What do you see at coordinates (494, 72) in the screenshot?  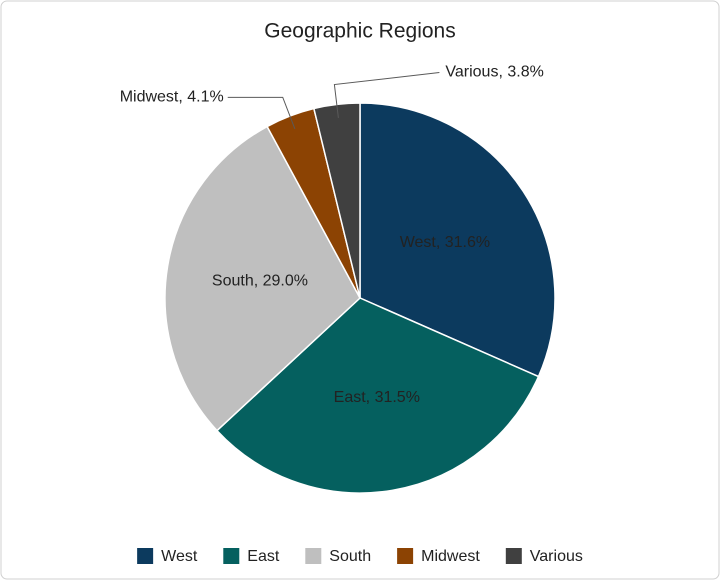 I see `data-label: Various, 3.8%` at bounding box center [494, 72].